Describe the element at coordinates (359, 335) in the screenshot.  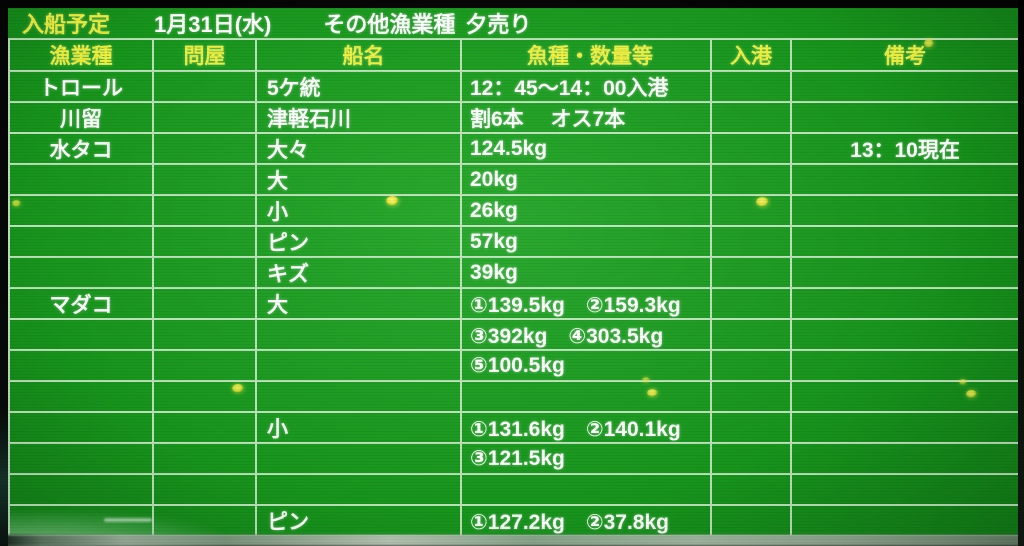
I see `table-cell-r8-c2` at that location.